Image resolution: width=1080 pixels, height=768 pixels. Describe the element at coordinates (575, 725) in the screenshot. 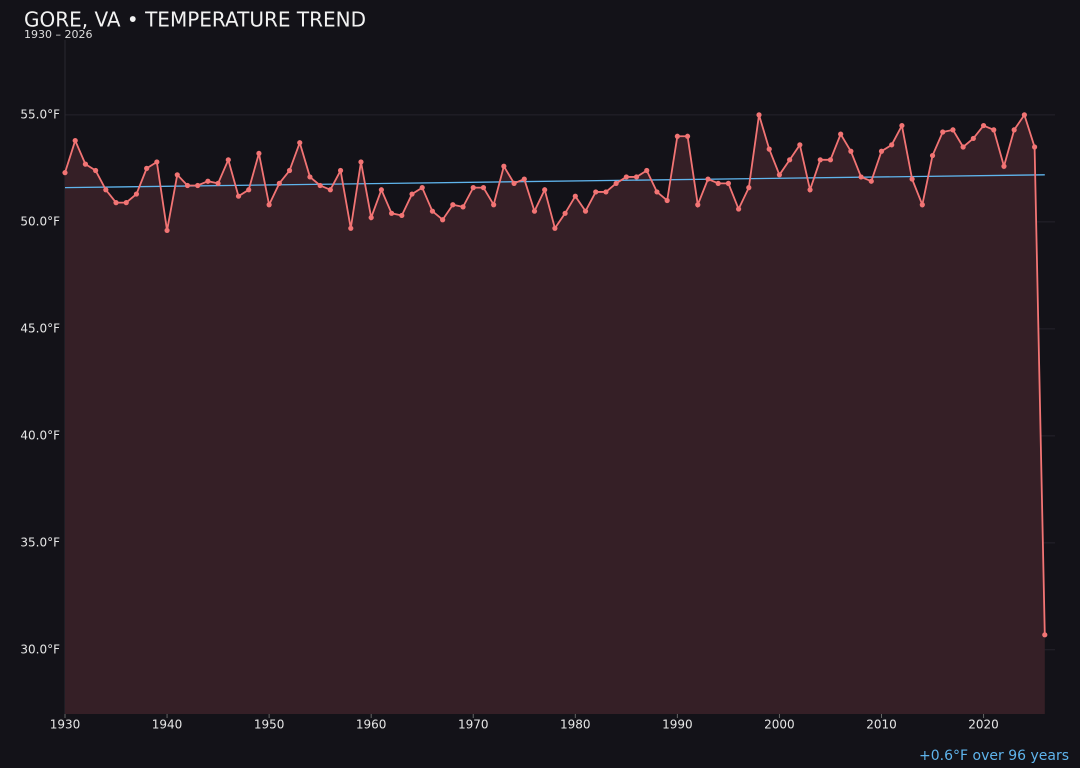

I see `x-tick-label: 1980` at that location.